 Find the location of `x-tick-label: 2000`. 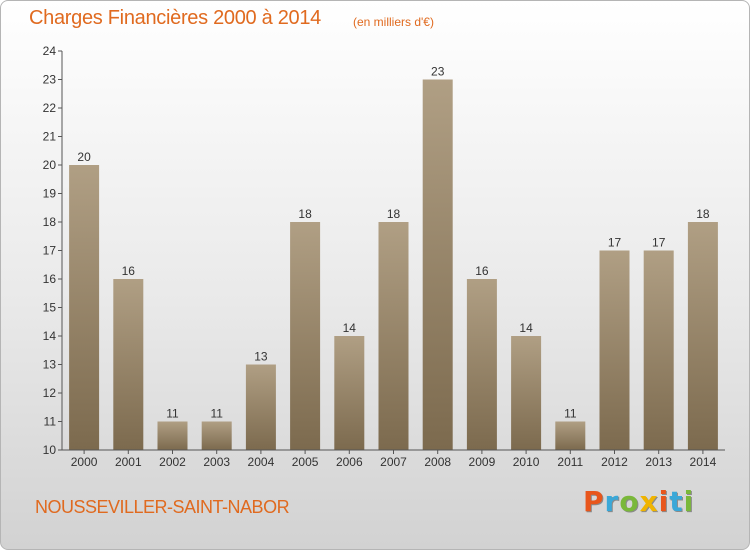

x-tick-label: 2000 is located at coordinates (84, 462).